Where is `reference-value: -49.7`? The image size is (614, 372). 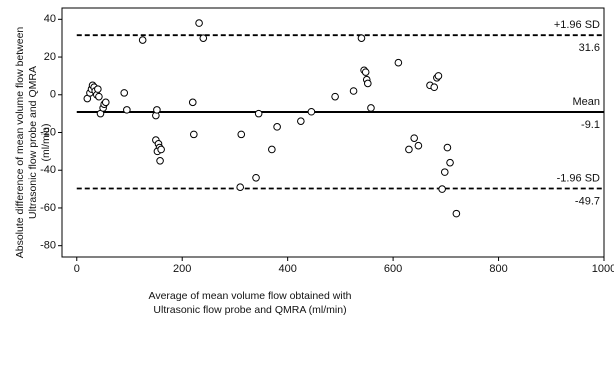 reference-value: -49.7 is located at coordinates (587, 201).